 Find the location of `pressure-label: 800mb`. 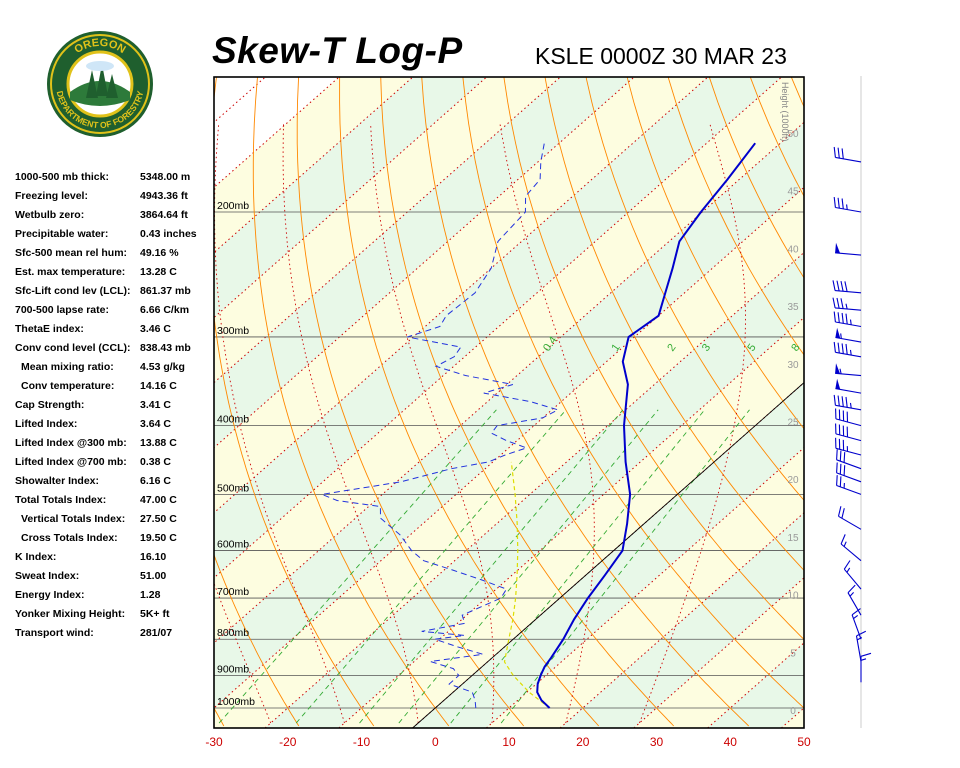

pressure-label: 800mb is located at coordinates (233, 633).